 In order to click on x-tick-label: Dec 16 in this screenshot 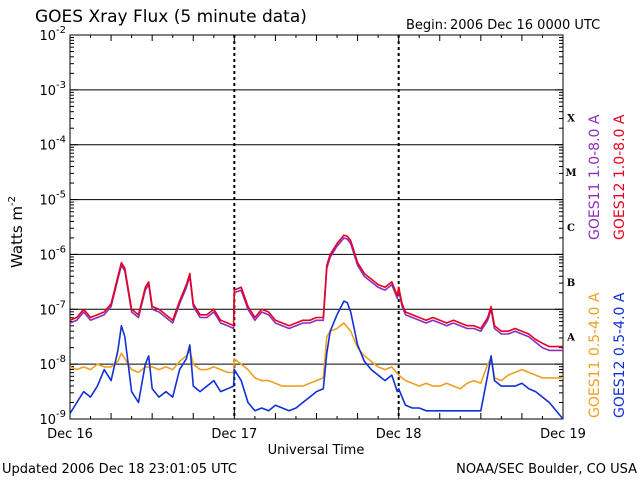, I will do `click(70, 434)`.